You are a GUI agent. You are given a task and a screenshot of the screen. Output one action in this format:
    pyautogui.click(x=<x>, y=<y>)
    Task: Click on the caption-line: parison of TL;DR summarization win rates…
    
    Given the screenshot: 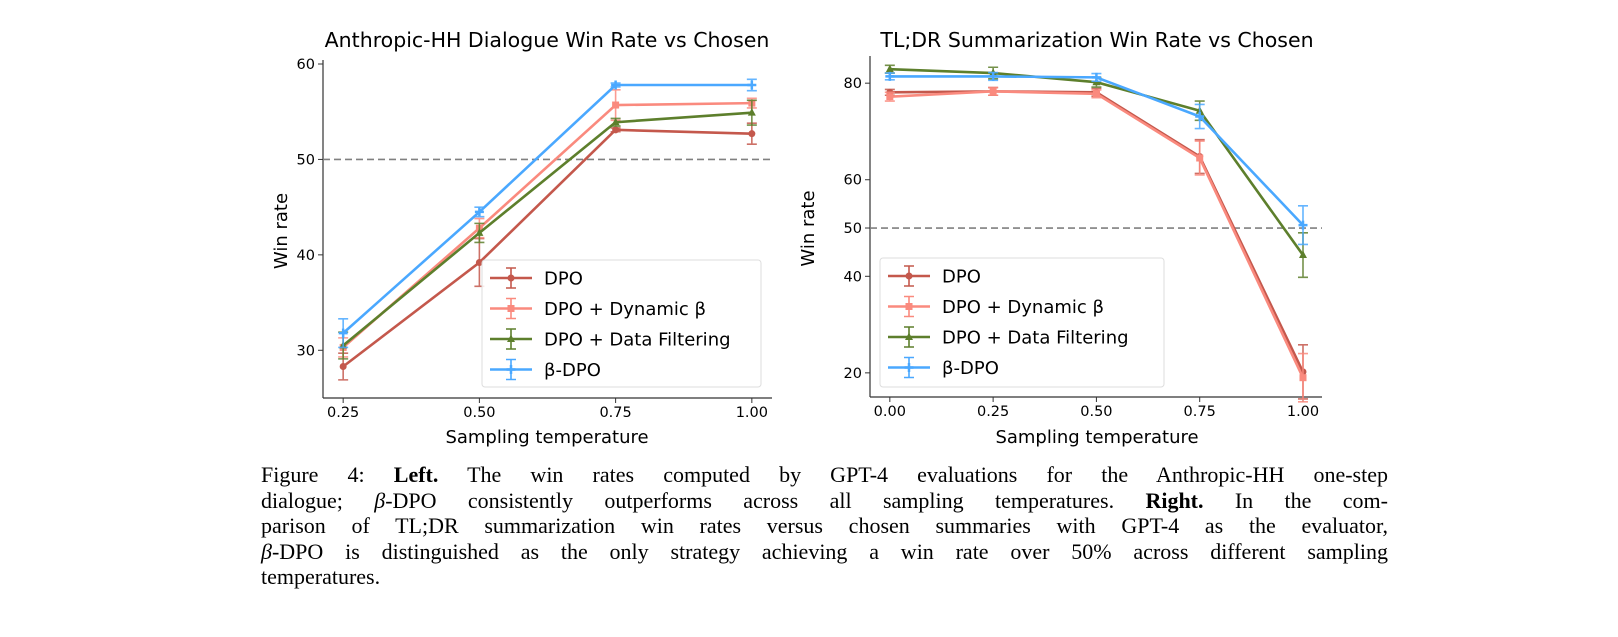 What is the action you would take?
    pyautogui.click(x=824, y=526)
    